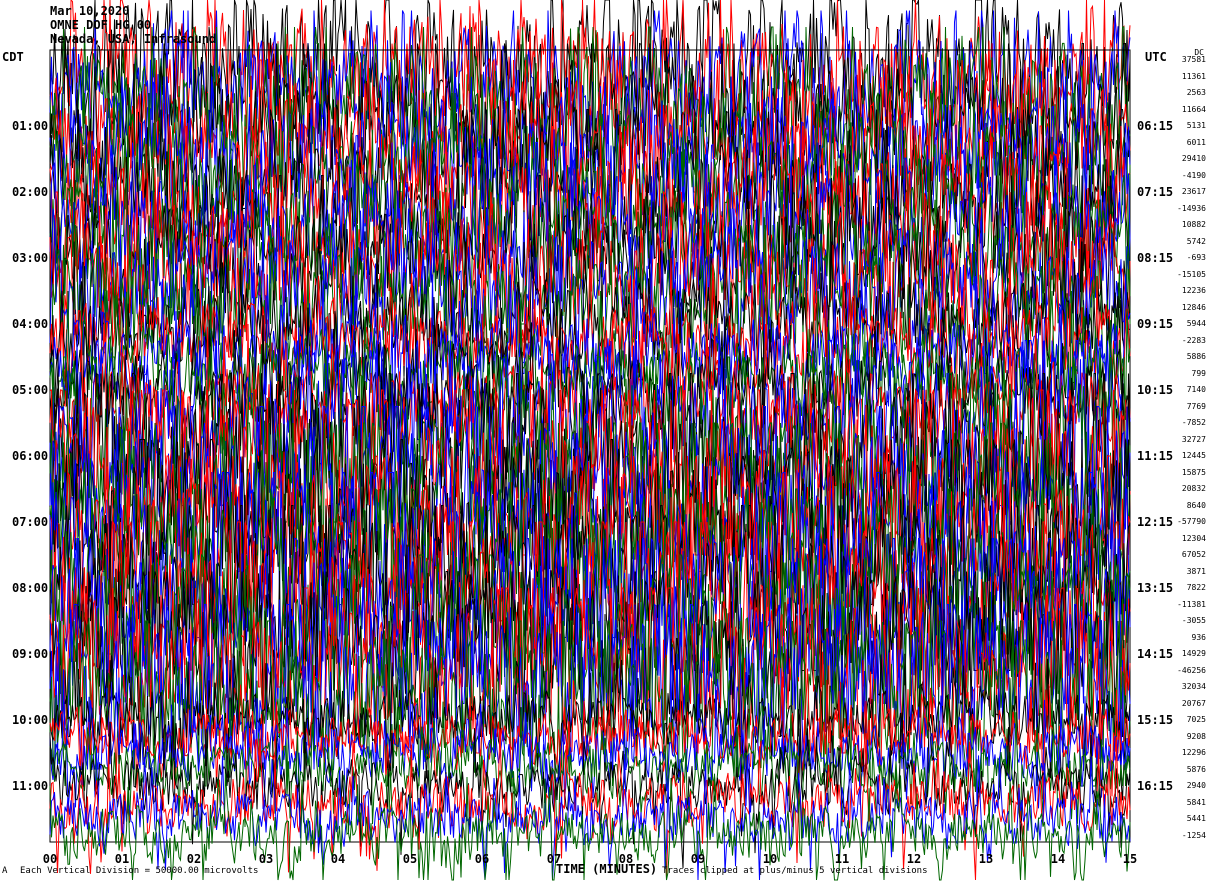  What do you see at coordinates (30, 786) in the screenshot?
I see `left-time-label: 11:00` at bounding box center [30, 786].